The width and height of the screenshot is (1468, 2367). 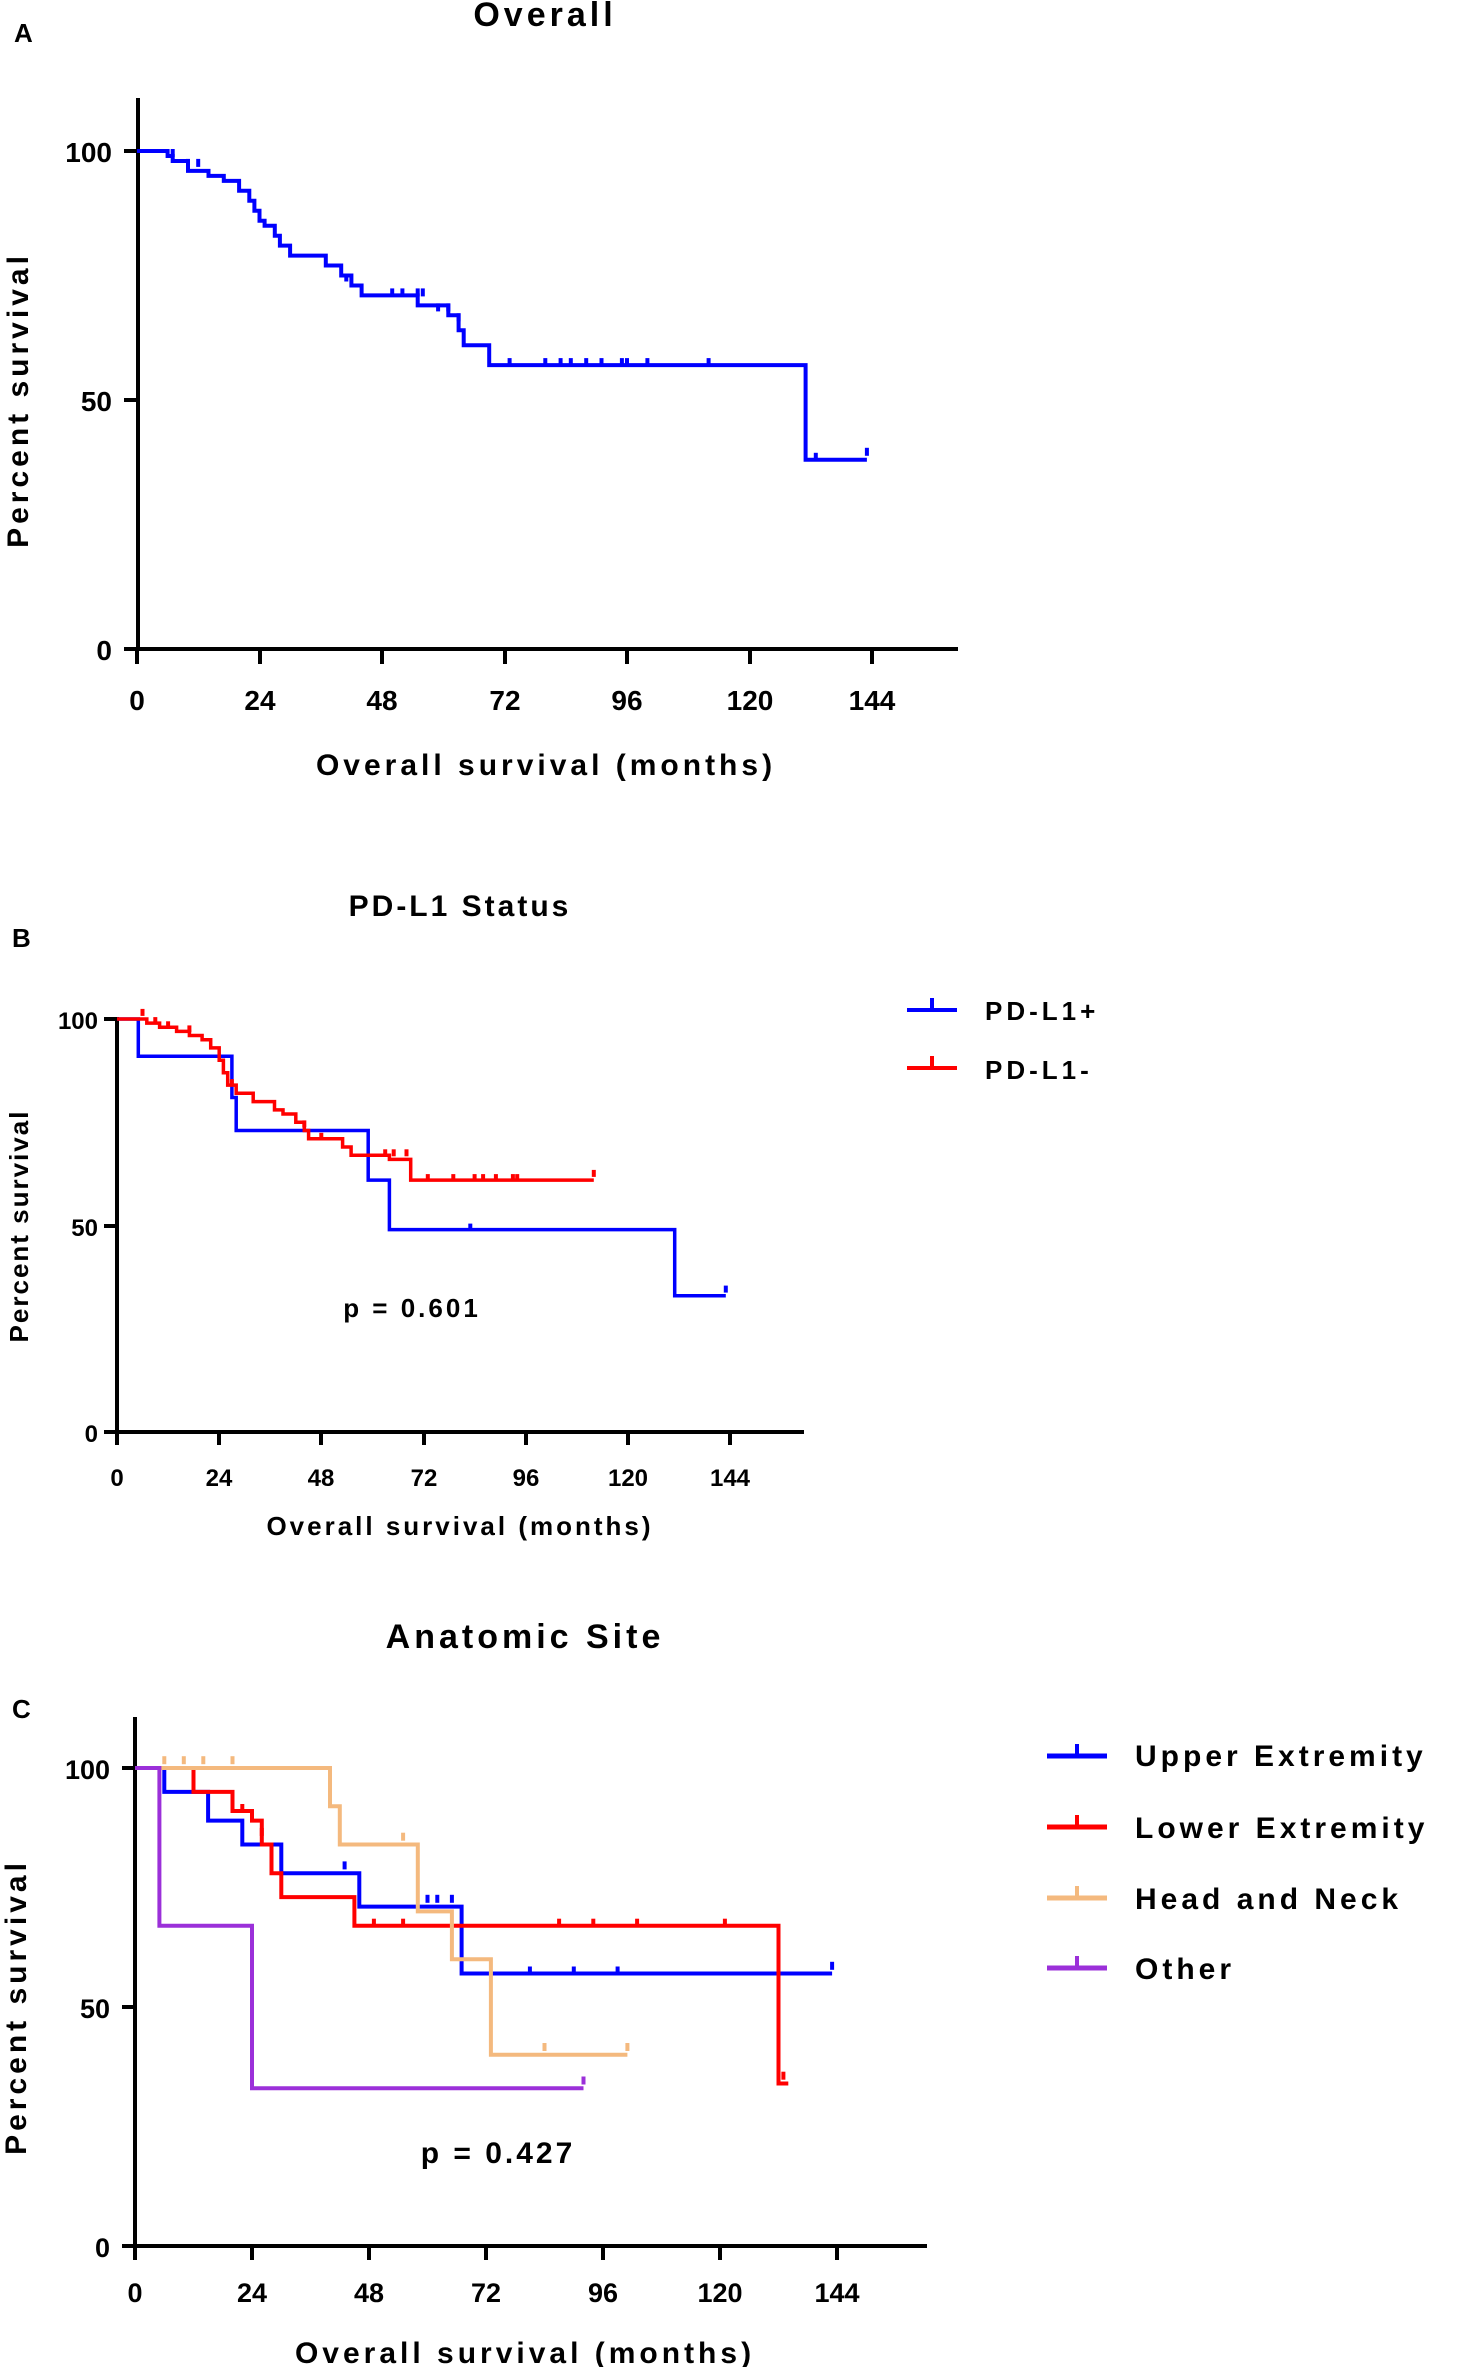 I want to click on panel-a-xtick-label-120: 120, so click(x=750, y=700).